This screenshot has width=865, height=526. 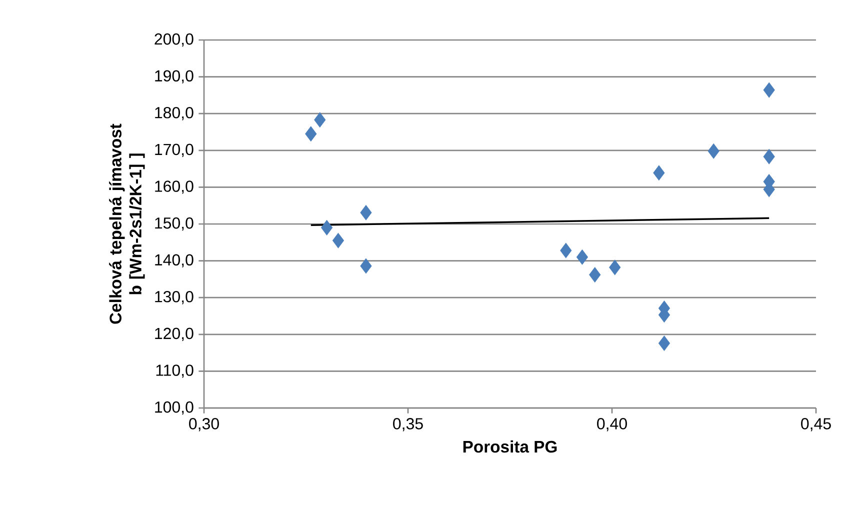 I want to click on y-axis-title: Celková tepelná jímavost b [Wm-2s1/2K-1] ], so click(x=127, y=224).